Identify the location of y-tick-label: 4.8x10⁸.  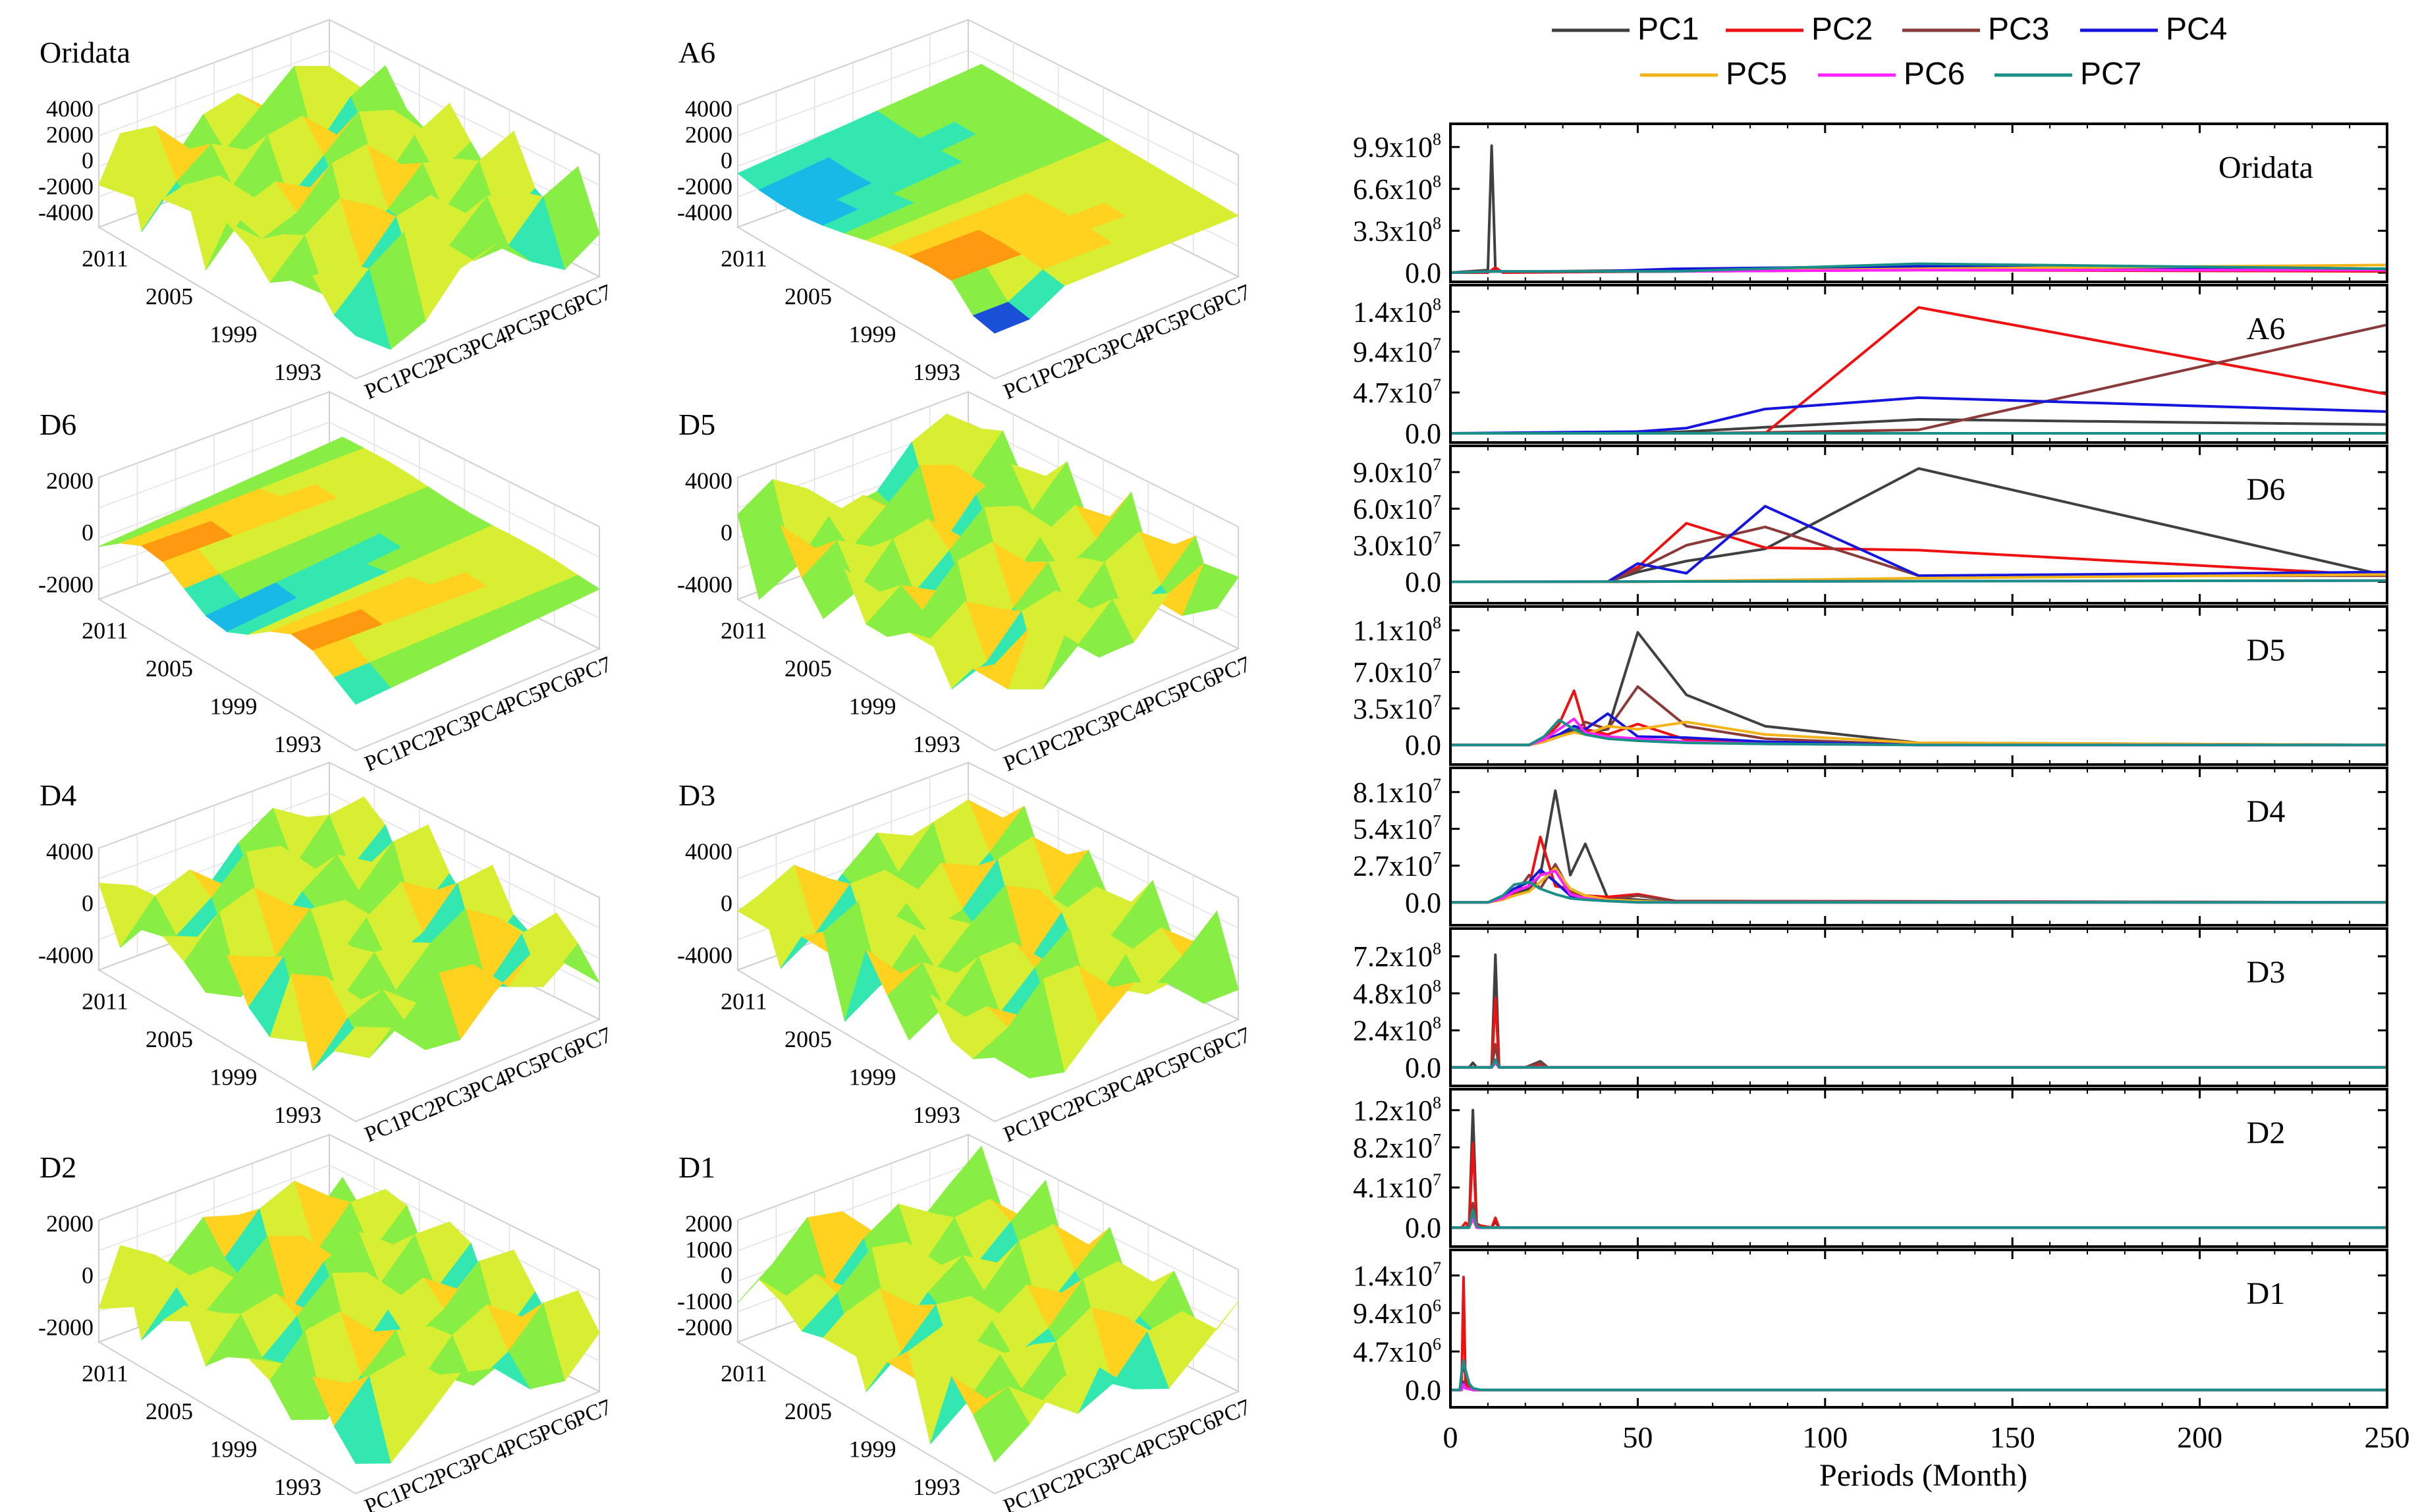
(1397, 993).